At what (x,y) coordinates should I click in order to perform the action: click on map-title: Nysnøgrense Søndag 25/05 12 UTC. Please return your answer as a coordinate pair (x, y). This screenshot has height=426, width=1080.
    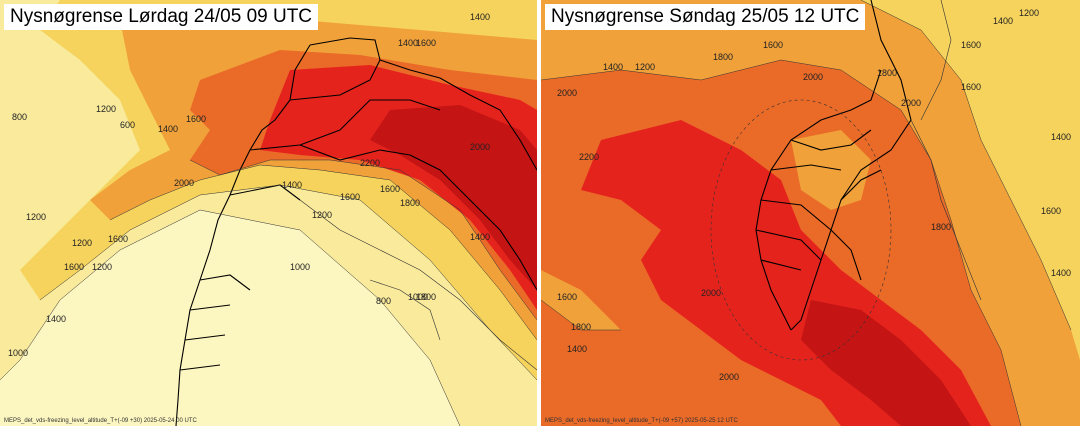
    Looking at the image, I should click on (705, 17).